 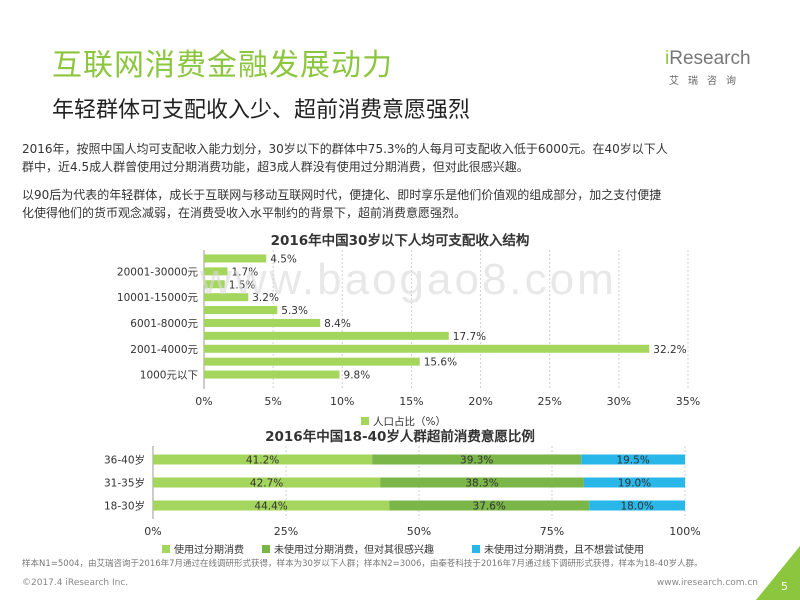 I want to click on chart-1-x-tick-label: 20%, so click(x=480, y=401).